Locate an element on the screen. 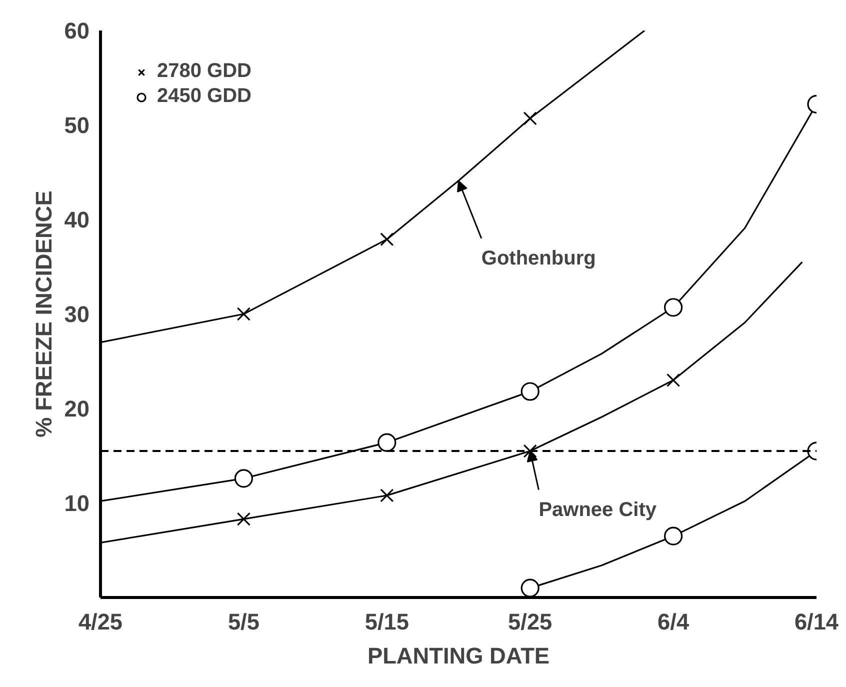 This screenshot has width=846, height=687. y-tick-label: 60 is located at coordinates (77, 31).